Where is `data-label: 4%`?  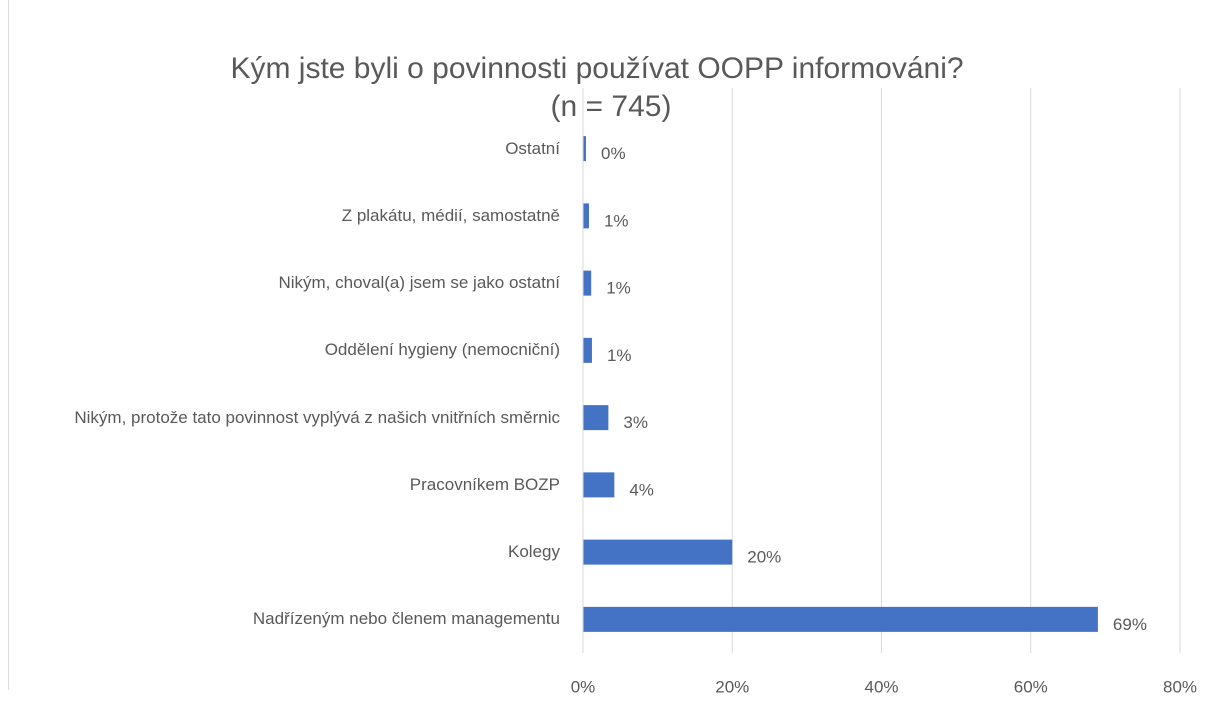
data-label: 4% is located at coordinates (641, 489).